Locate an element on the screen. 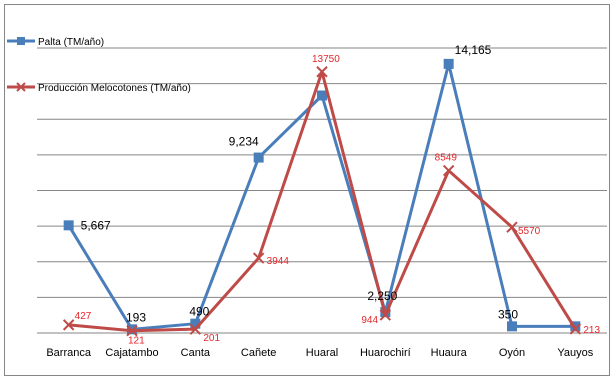 The height and width of the screenshot is (381, 616). data-label-melocotones: 8549 is located at coordinates (446, 158).